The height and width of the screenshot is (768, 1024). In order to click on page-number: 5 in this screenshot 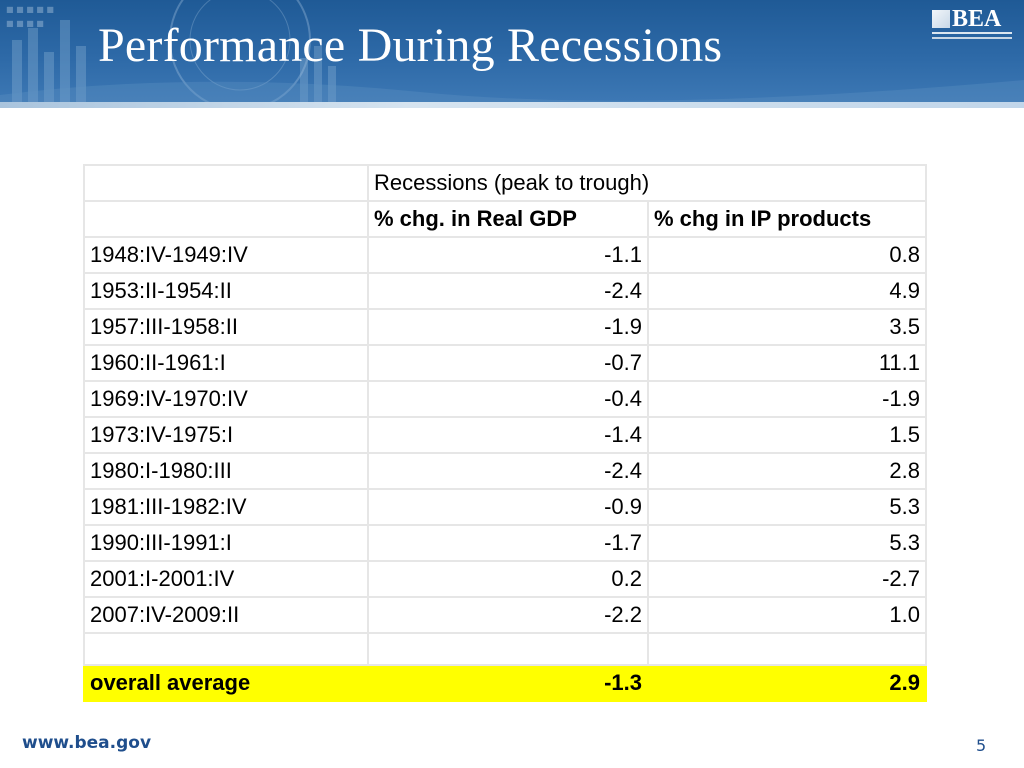, I will do `click(981, 745)`.